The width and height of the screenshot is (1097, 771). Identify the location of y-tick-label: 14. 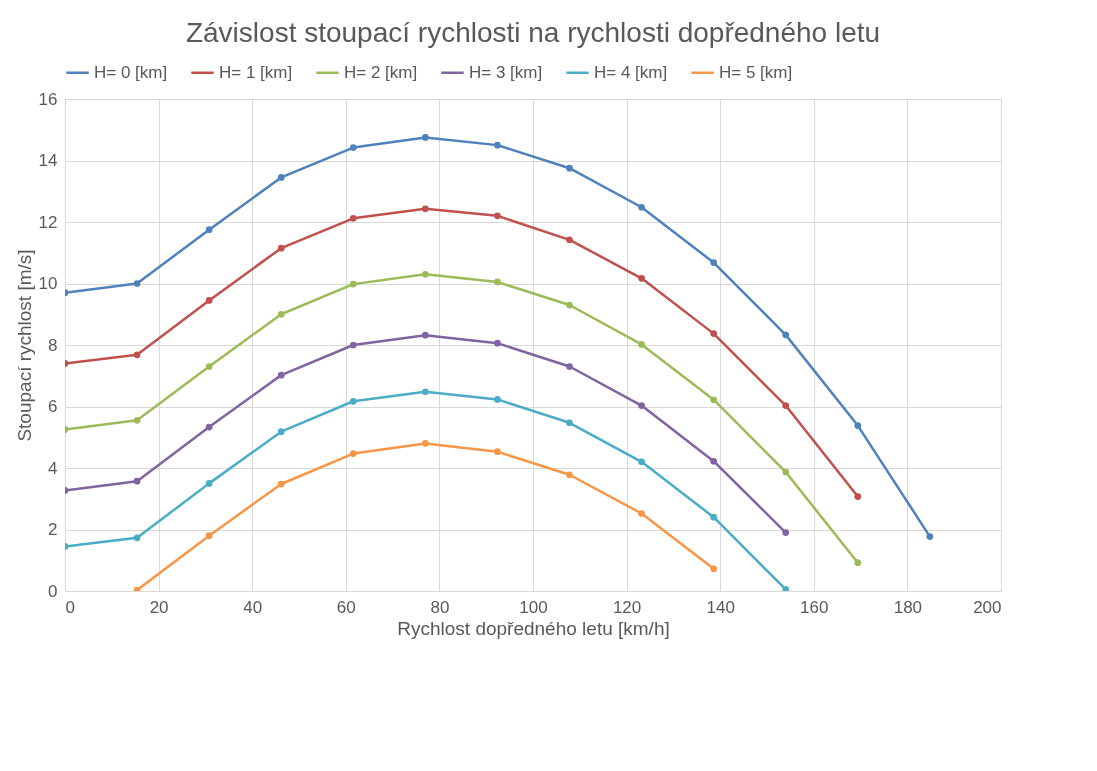
(48, 160).